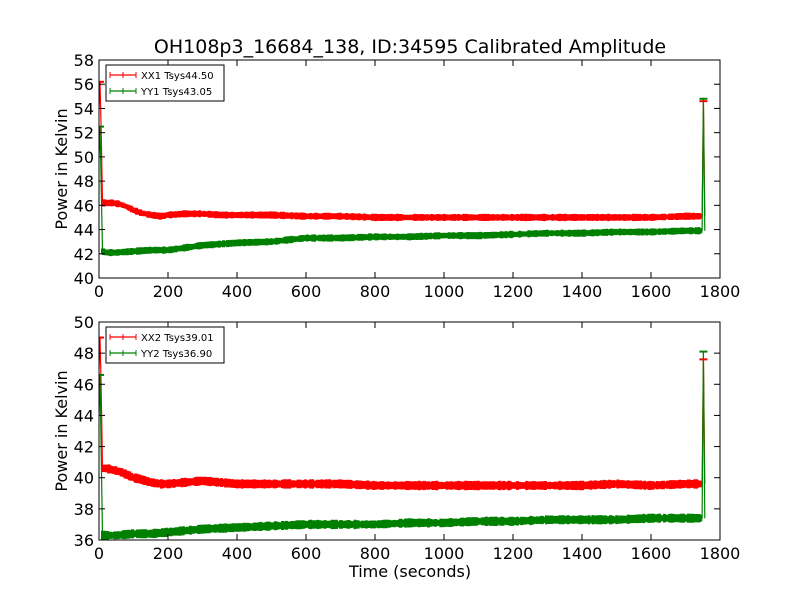 The image size is (800, 600). Describe the element at coordinates (176, 92) in the screenshot. I see `legend-label: YY1 Tsys43.05` at that location.